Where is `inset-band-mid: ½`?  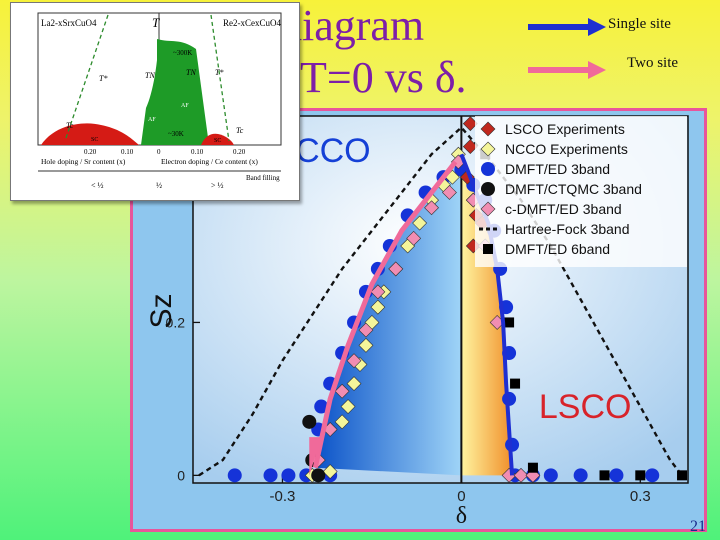
inset-band-mid: ½ is located at coordinates (159, 185).